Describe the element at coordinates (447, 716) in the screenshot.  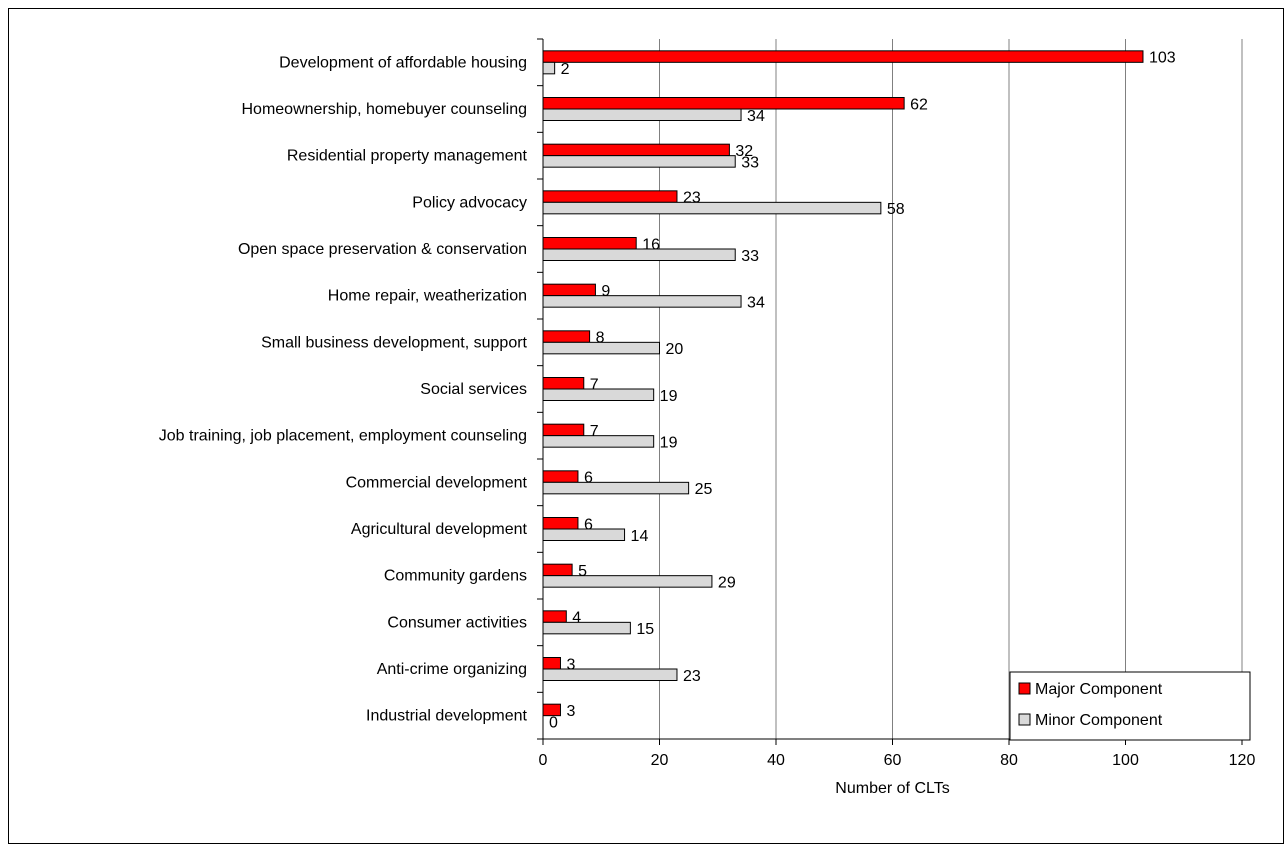
I see `category-label-industrial-development: Industrial development` at that location.